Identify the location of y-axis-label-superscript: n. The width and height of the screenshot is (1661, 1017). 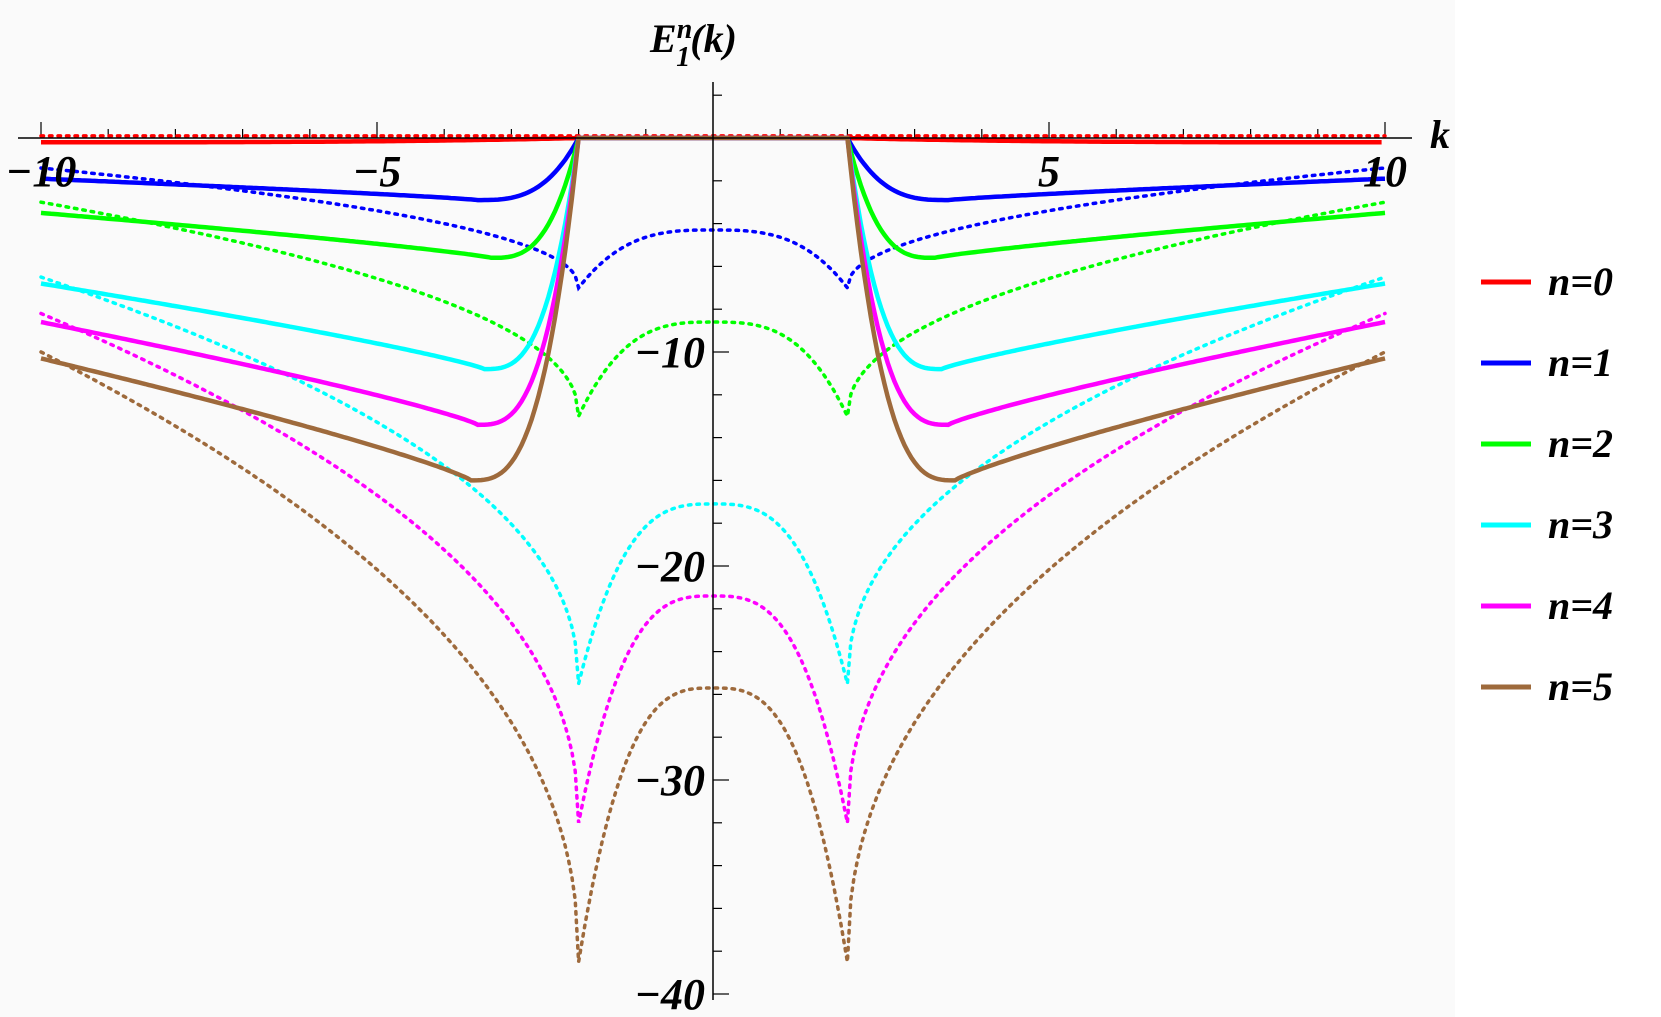
(685, 29).